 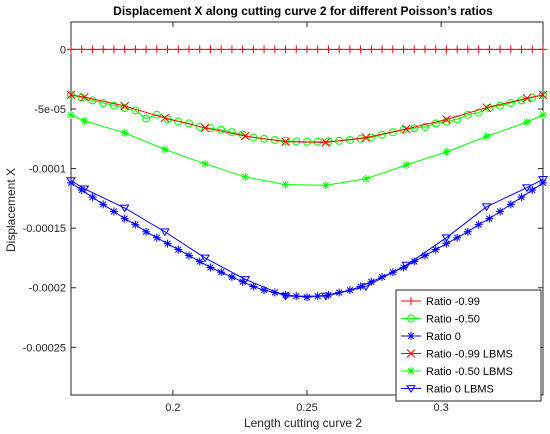 I want to click on legend-item: Ratio -0.50, so click(x=440, y=320).